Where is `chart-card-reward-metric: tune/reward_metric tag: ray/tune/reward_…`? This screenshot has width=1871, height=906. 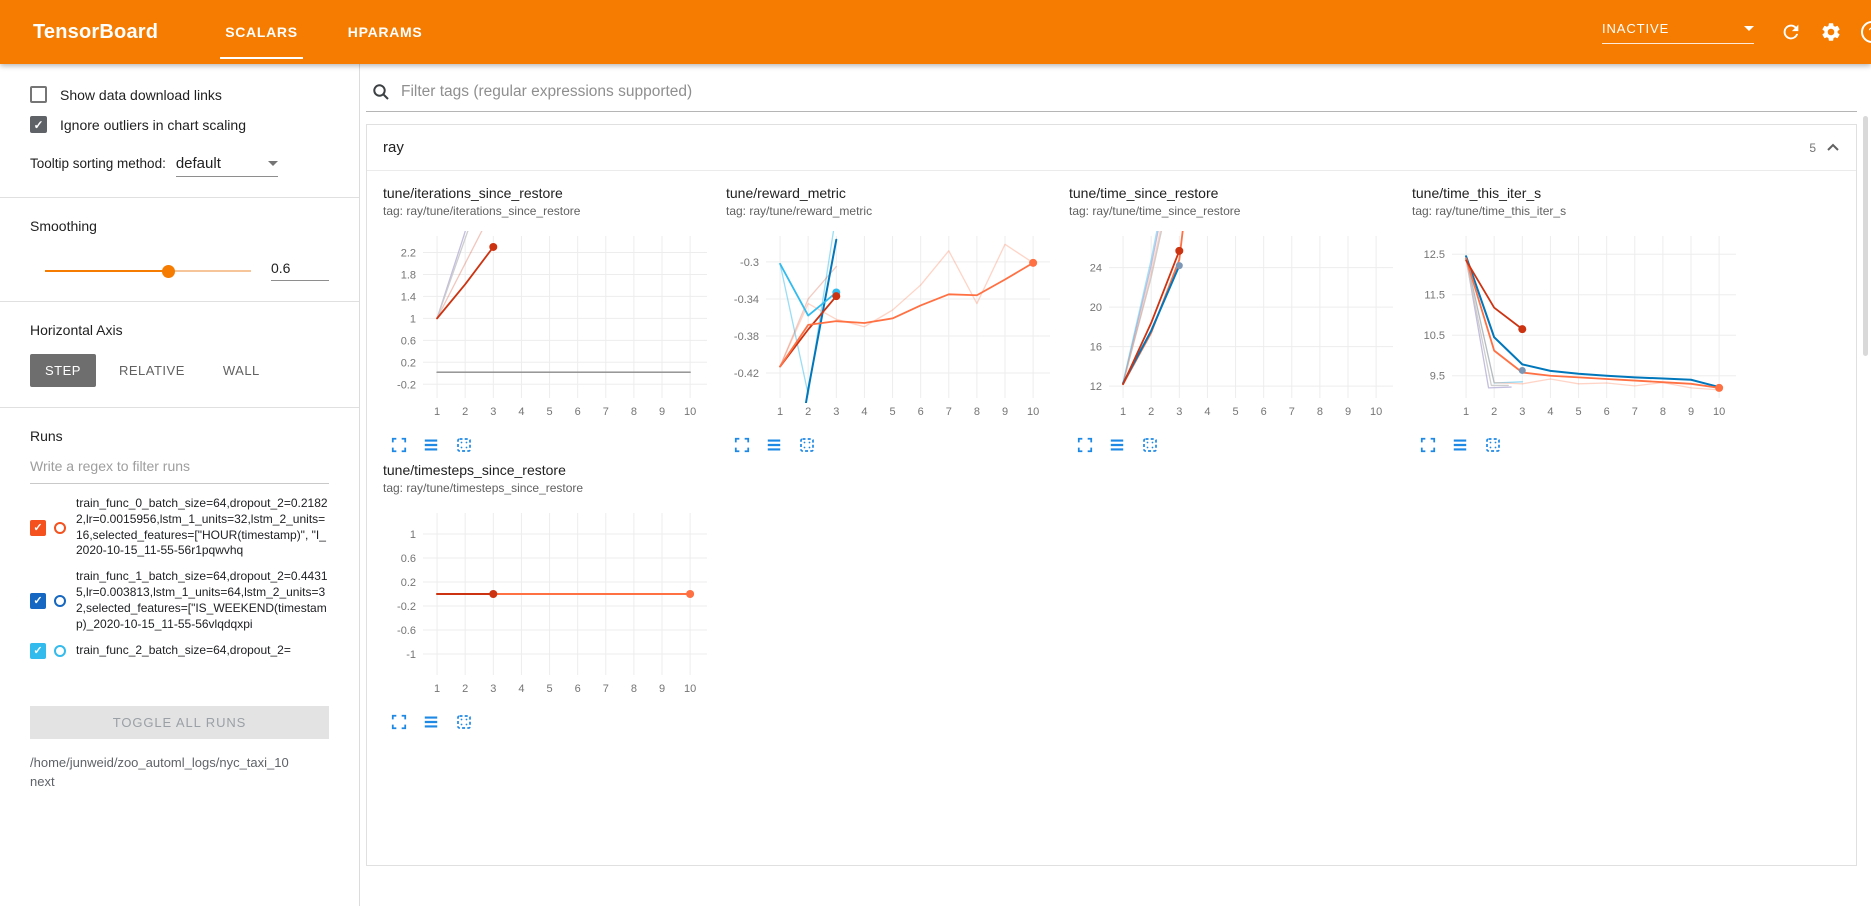 chart-card-reward-metric: tune/reward_metric tag: ray/tune/reward_… is located at coordinates (897, 319).